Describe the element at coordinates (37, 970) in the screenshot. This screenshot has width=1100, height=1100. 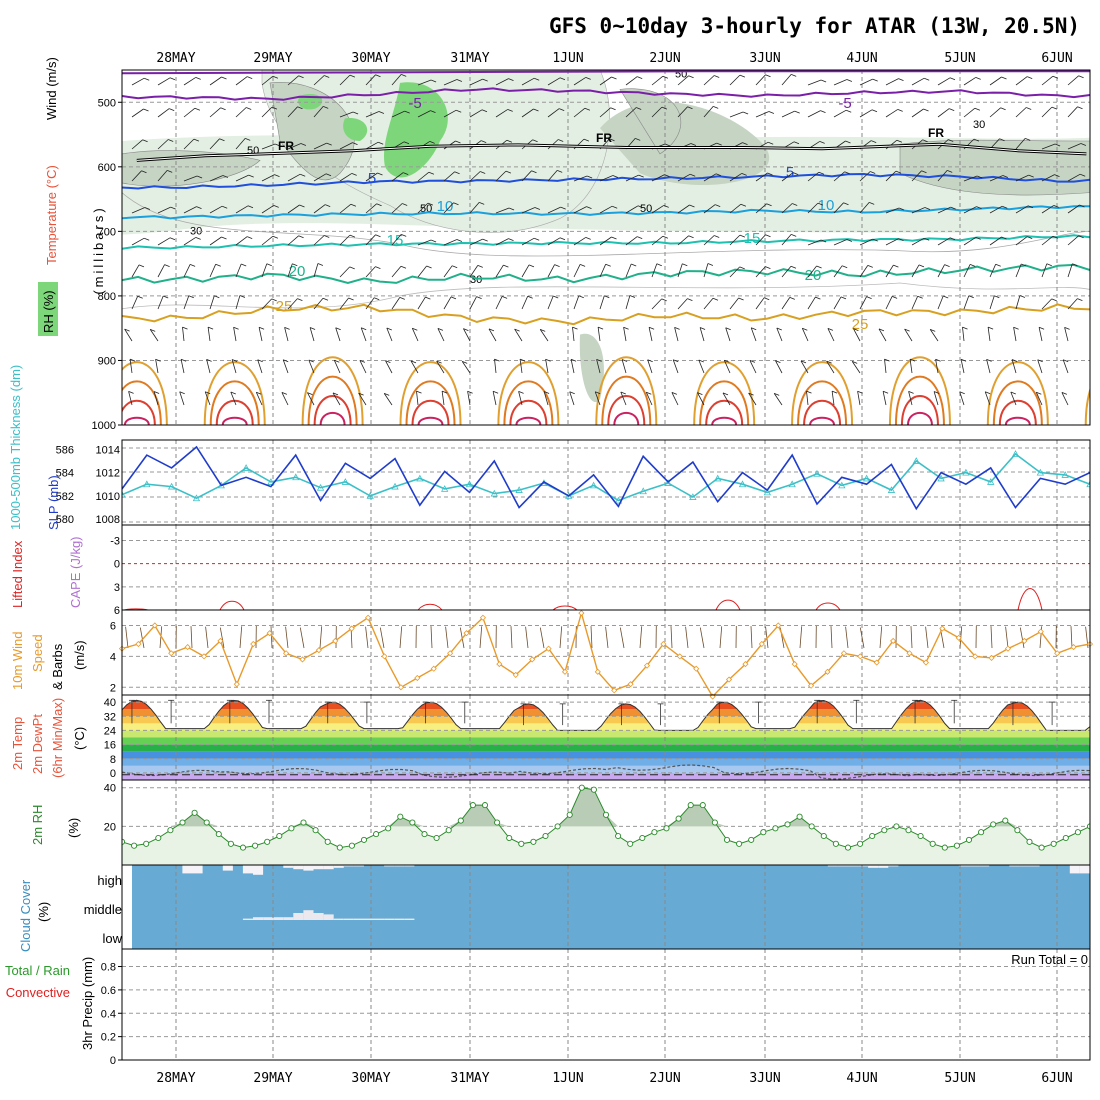
I see `precip-label-total: Total / Rain` at that location.